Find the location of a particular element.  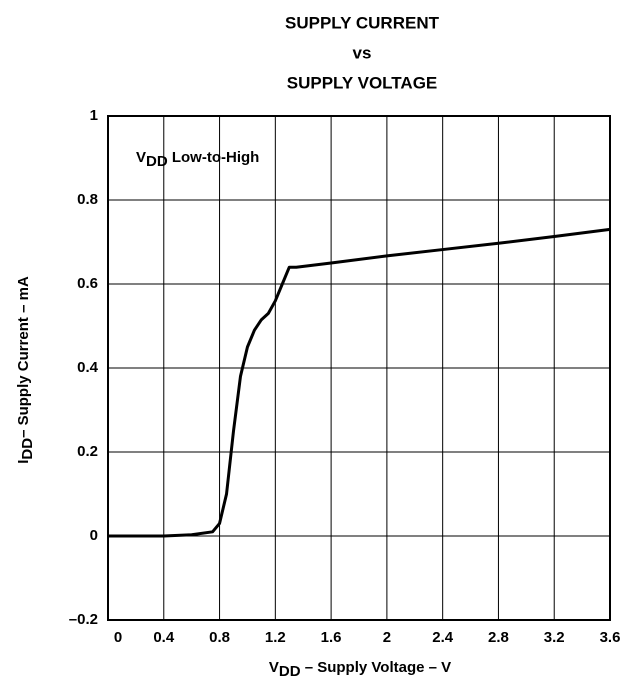

x-tick-label: 0.8 is located at coordinates (219, 637).